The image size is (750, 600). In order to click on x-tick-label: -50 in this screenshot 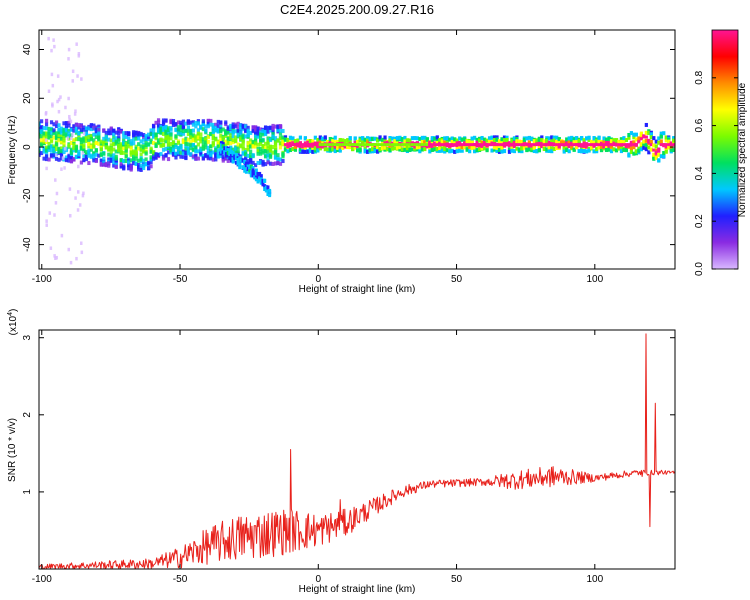, I will do `click(180, 579)`.